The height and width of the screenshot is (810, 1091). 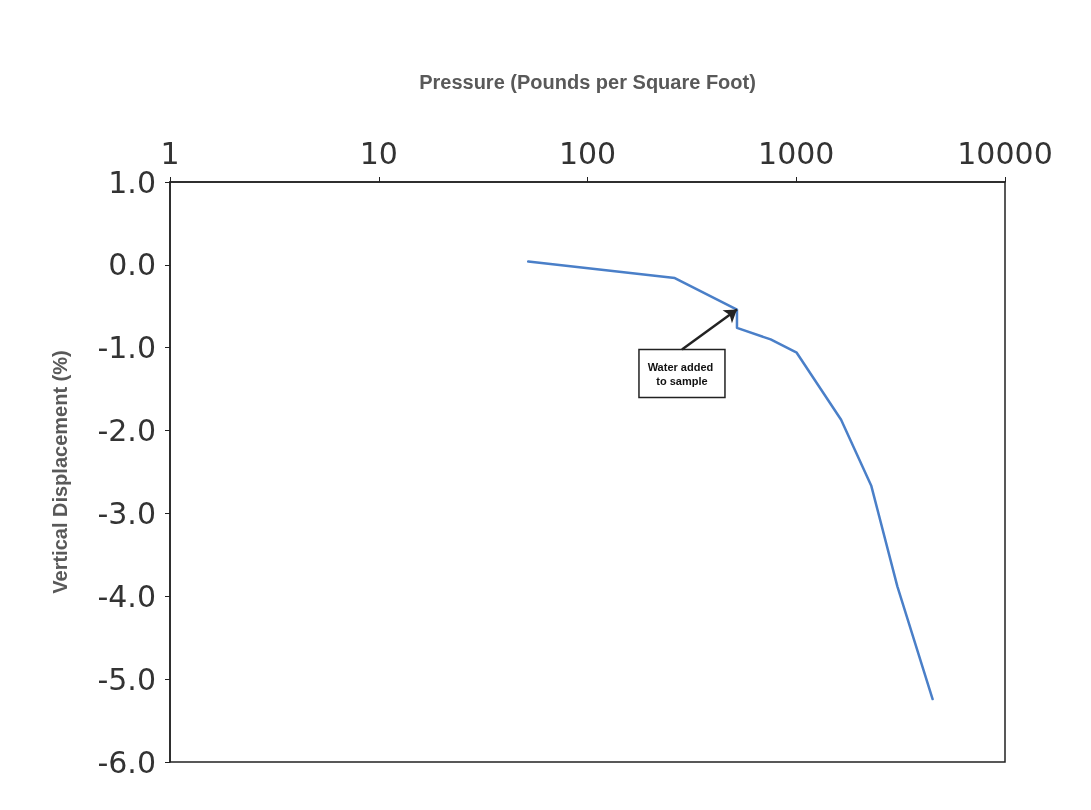 What do you see at coordinates (126, 596) in the screenshot?
I see `y-tick-label: -4.0` at bounding box center [126, 596].